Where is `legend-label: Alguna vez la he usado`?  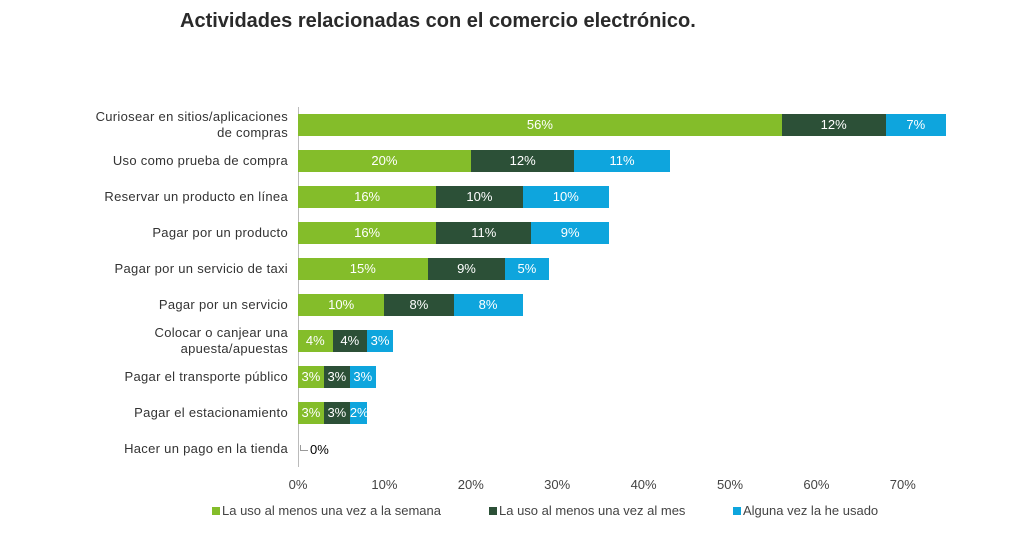 legend-label: Alguna vez la he usado is located at coordinates (811, 510).